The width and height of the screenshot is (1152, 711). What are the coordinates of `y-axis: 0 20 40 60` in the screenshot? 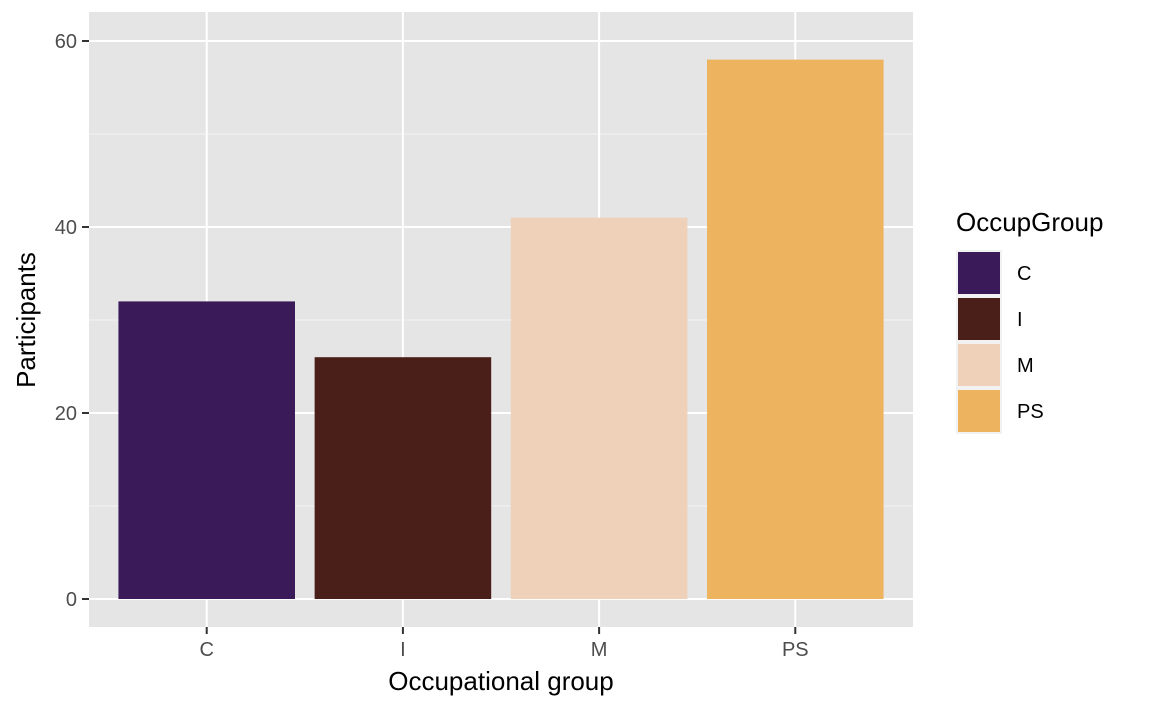 It's located at (72, 321).